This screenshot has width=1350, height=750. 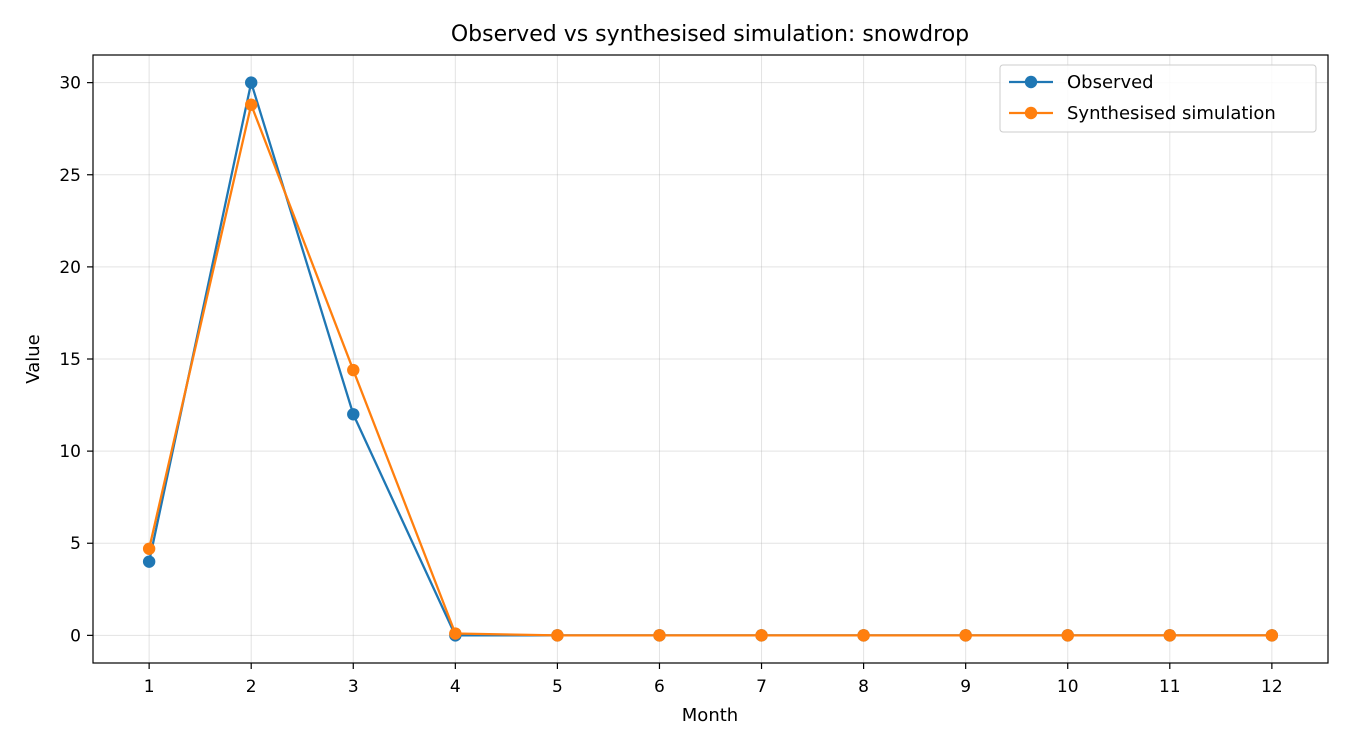 I want to click on x-axis-label: Month, so click(x=710, y=715).